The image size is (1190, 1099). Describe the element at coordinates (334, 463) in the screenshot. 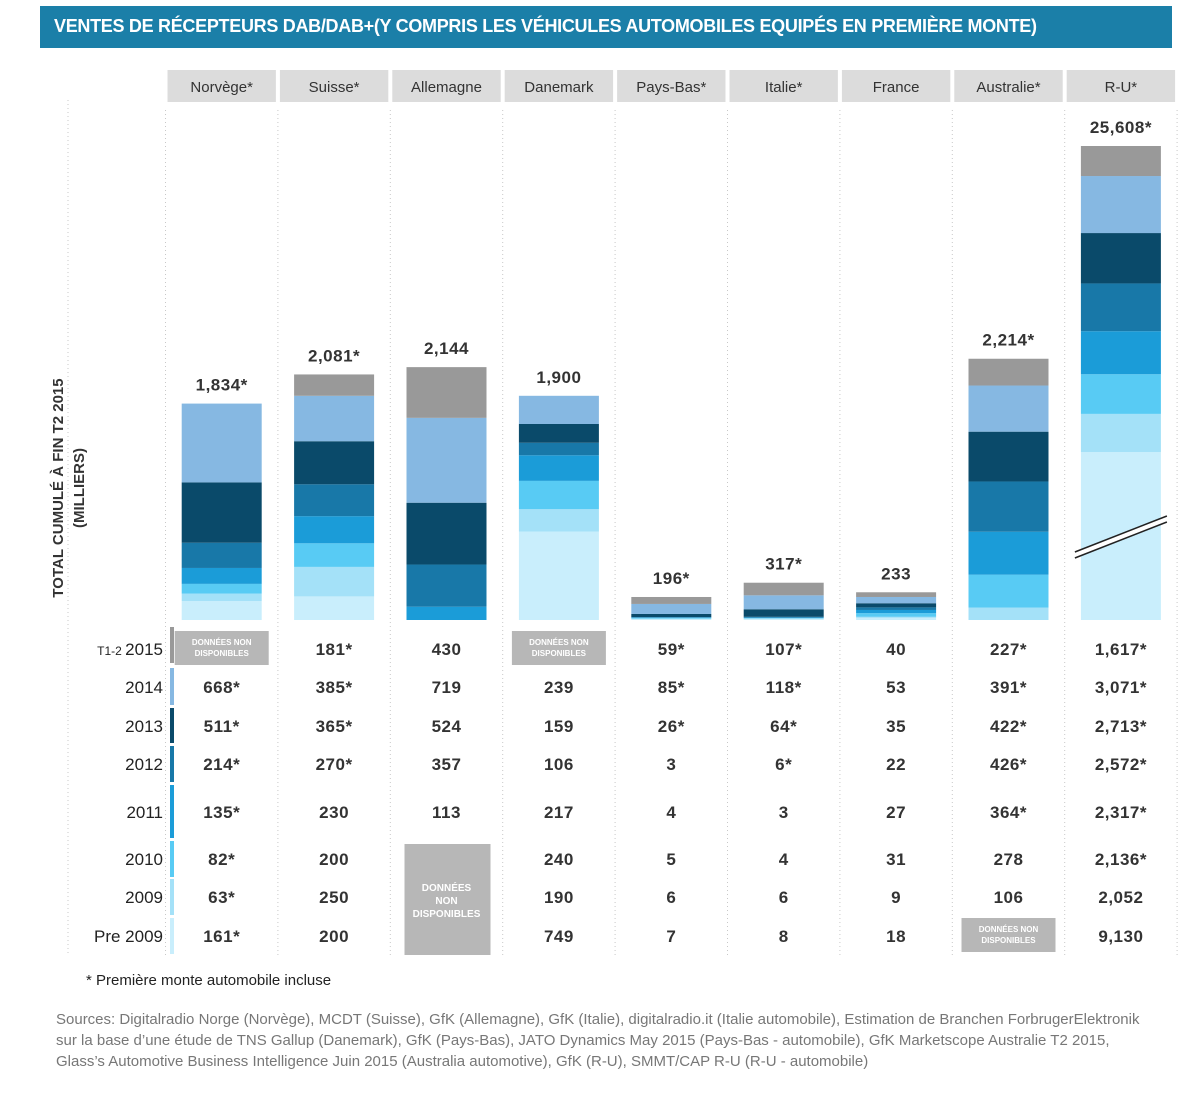

I see `bar-segment-suisse-2013` at that location.